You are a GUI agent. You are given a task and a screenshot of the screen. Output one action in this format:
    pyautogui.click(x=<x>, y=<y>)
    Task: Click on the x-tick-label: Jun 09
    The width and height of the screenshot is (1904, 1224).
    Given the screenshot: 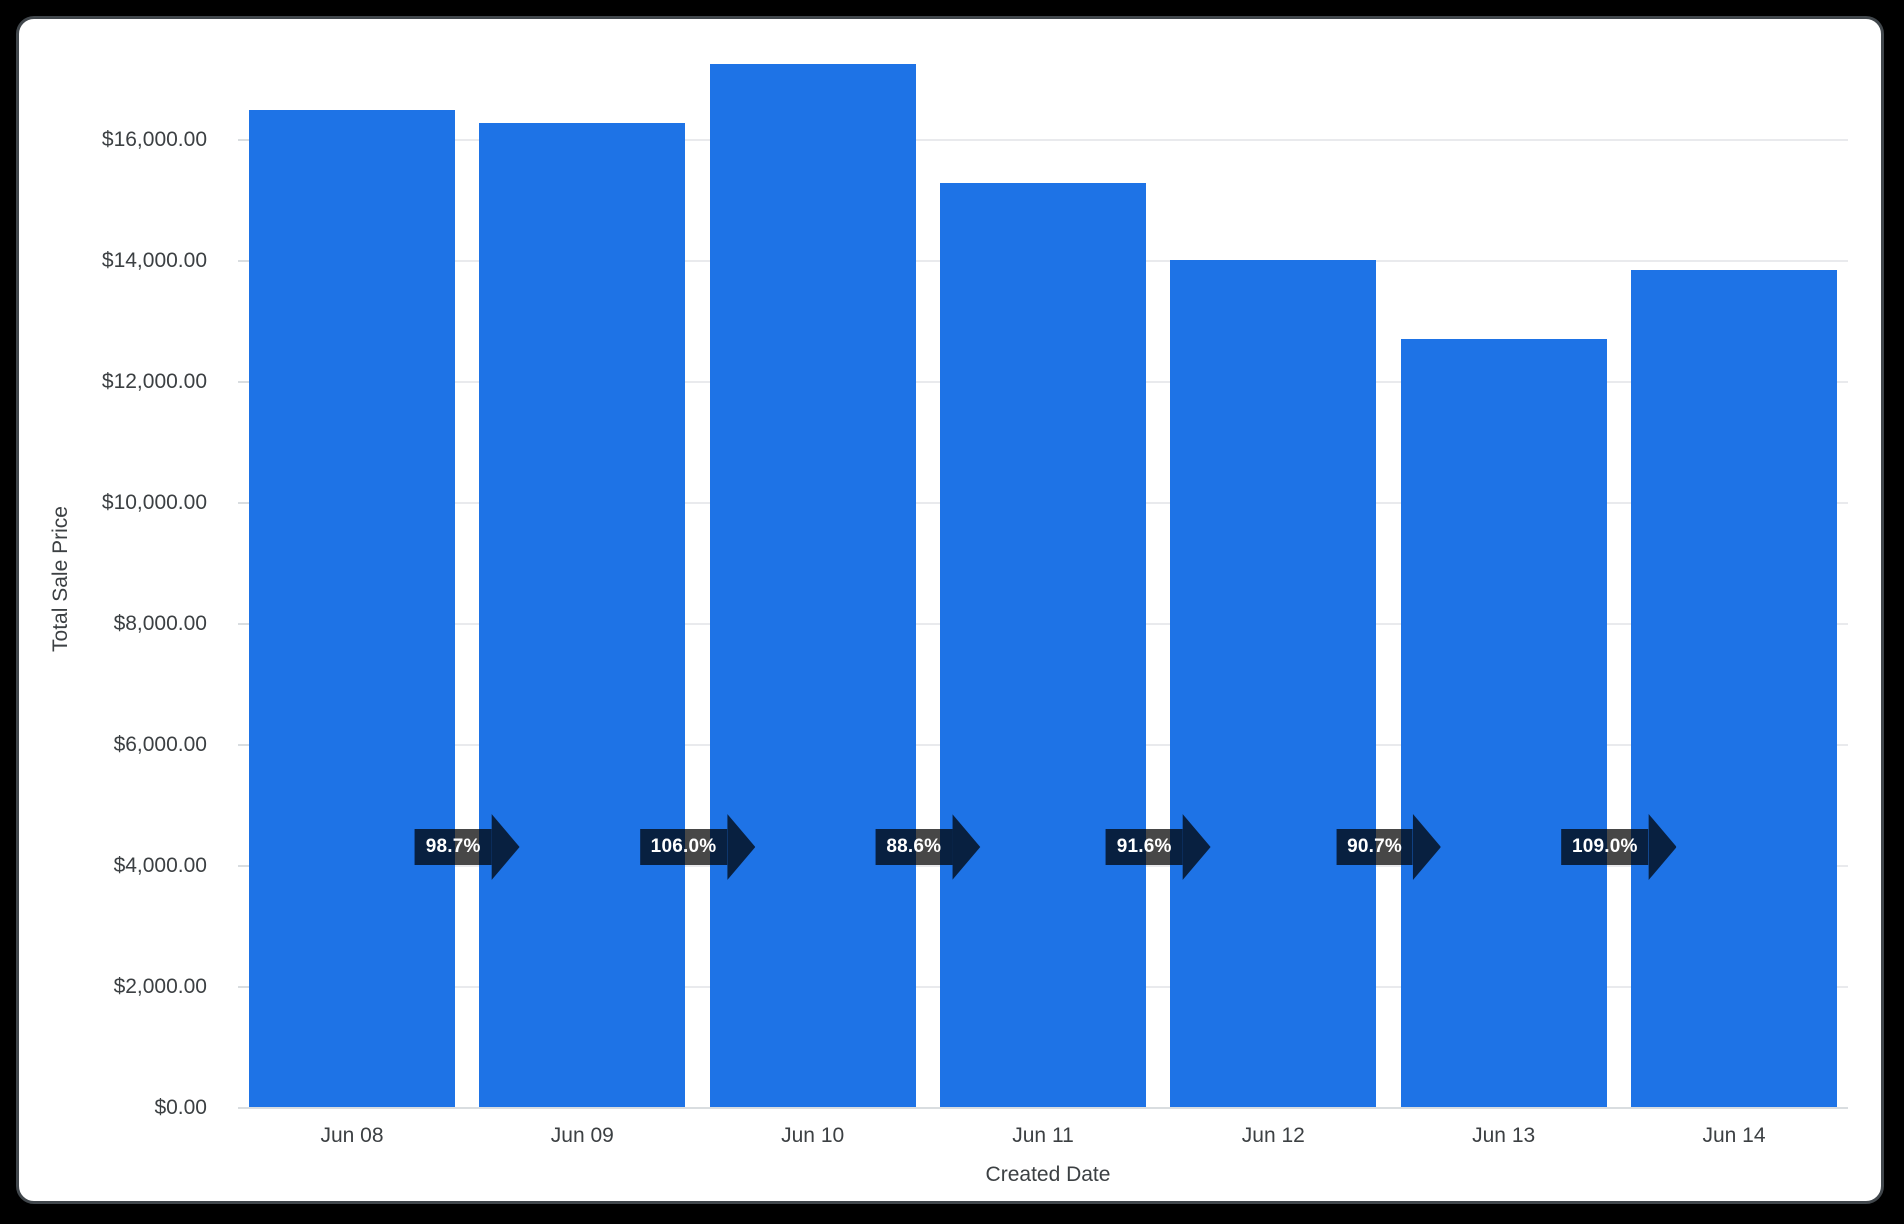 What is the action you would take?
    pyautogui.click(x=582, y=1135)
    